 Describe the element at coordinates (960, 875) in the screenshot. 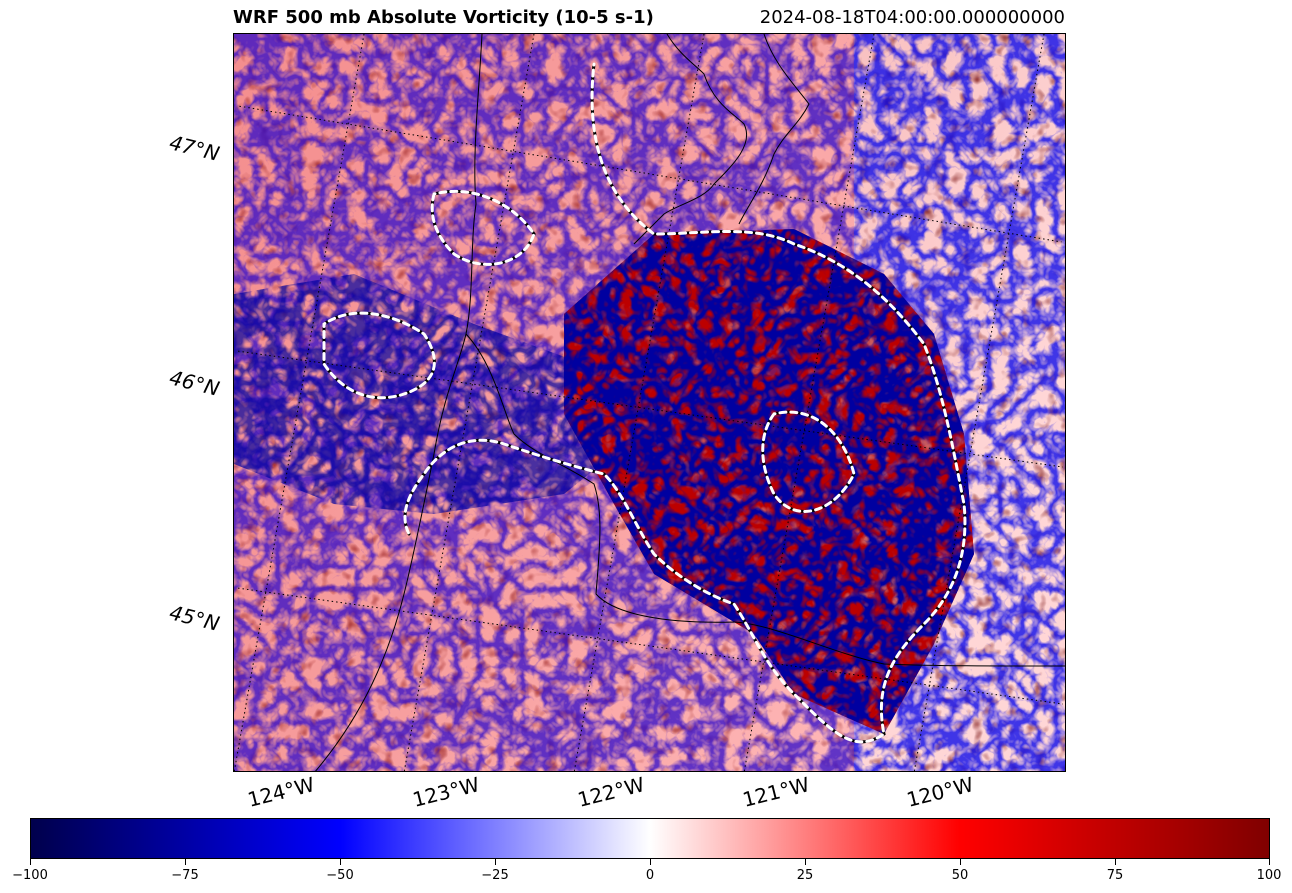

I see `colorbar-label: 50` at that location.